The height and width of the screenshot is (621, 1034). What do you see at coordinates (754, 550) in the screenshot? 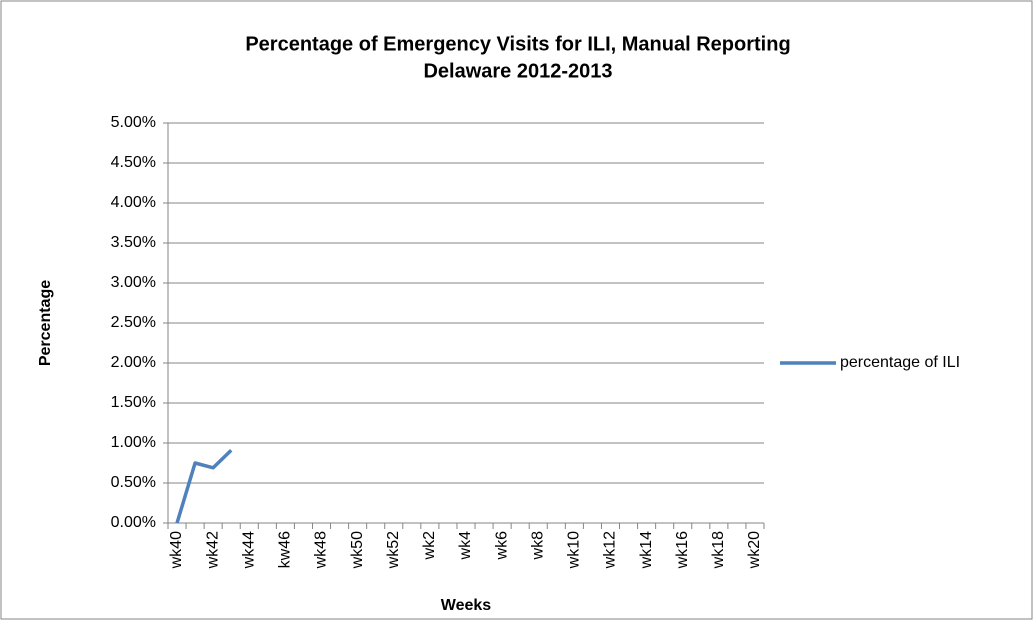
I see `x-tick-label: wk20` at bounding box center [754, 550].